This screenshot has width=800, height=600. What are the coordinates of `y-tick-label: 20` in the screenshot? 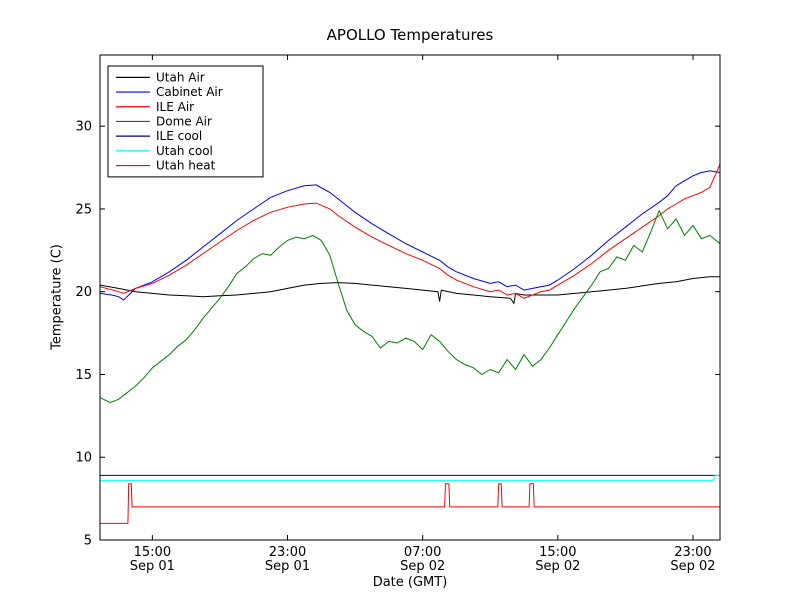 It's located at (83, 292).